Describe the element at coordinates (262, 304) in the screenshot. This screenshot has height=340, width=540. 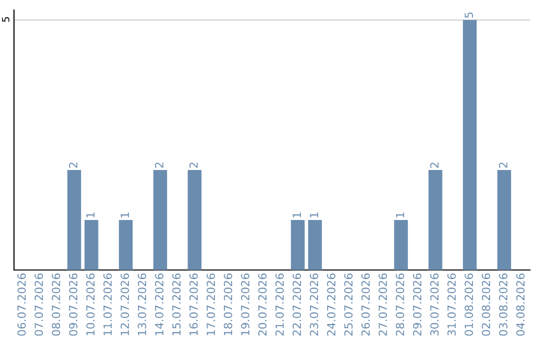
I see `x-tick-label: 20.07.2026` at that location.